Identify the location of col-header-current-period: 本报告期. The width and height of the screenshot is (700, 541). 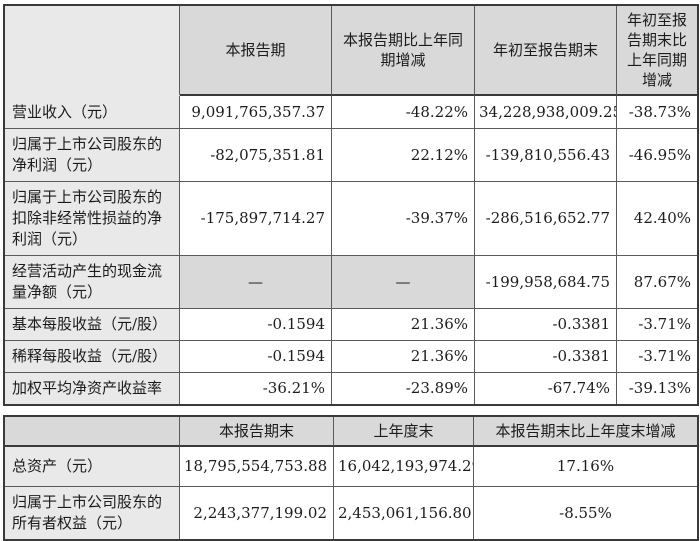
(256, 51).